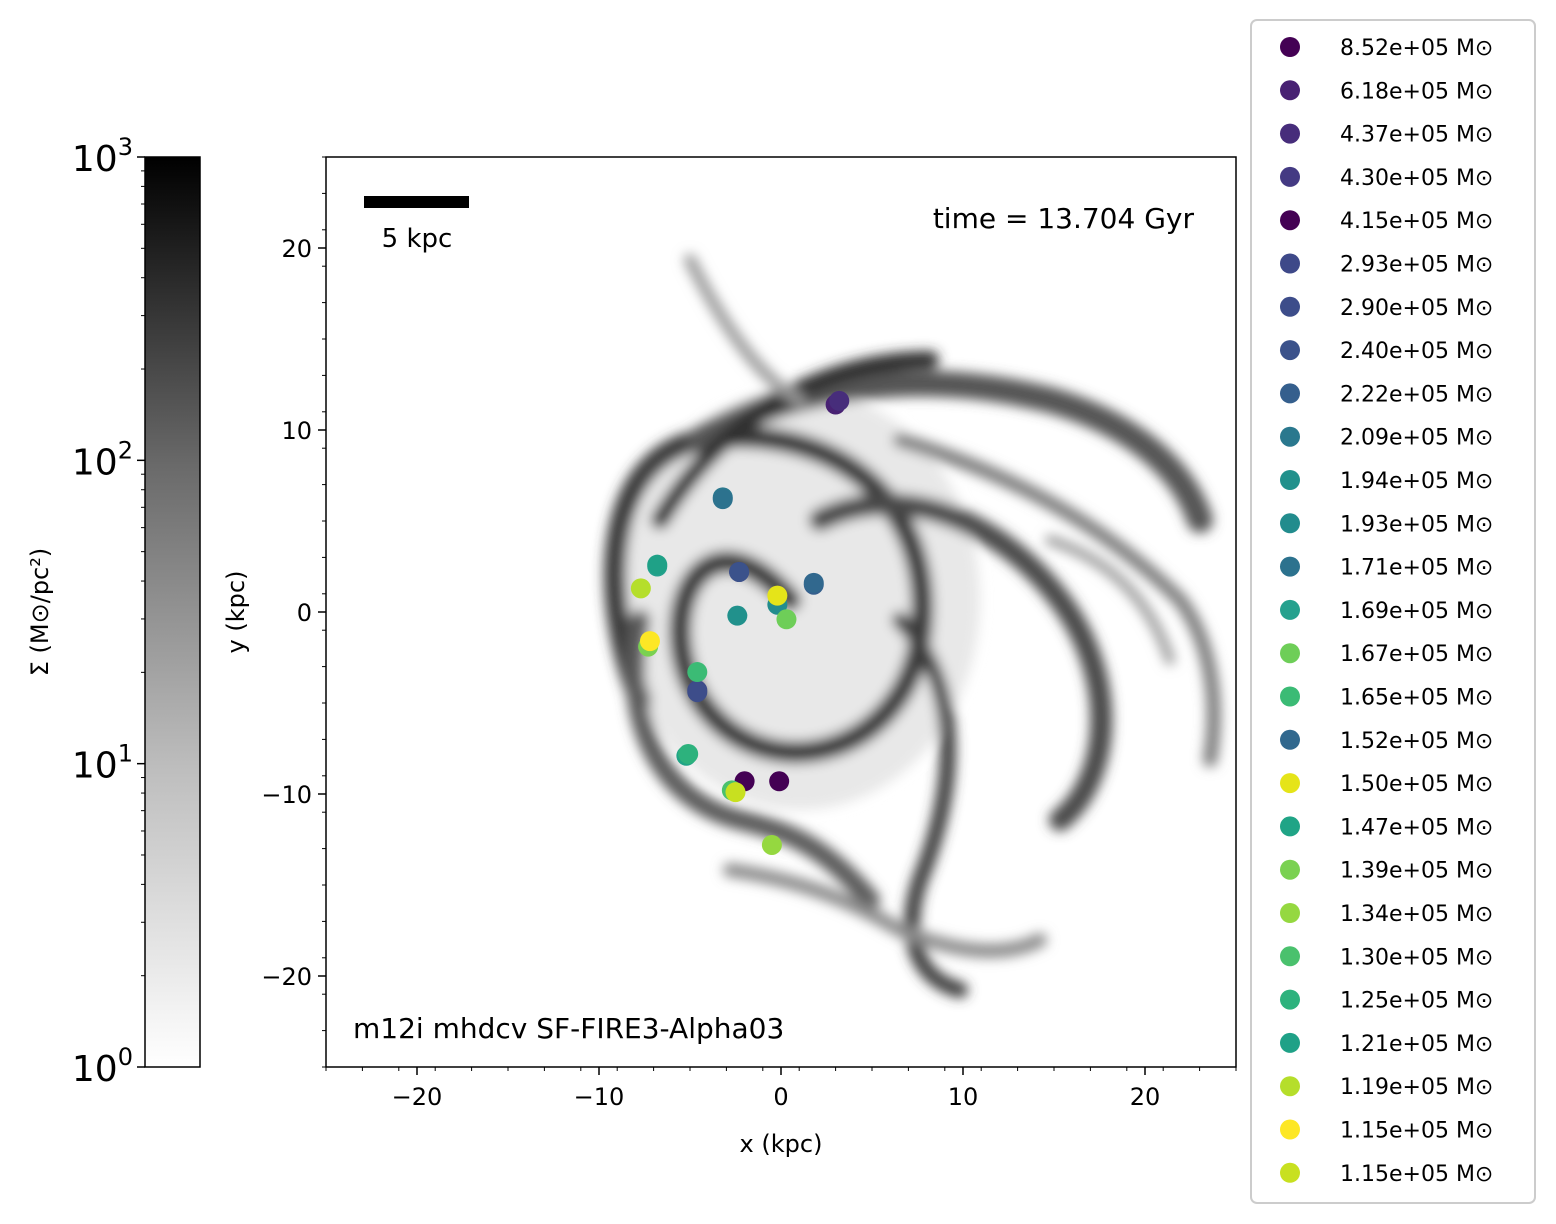 Image resolution: width=1556 pixels, height=1224 pixels. What do you see at coordinates (1416, 741) in the screenshot?
I see `legend-label: 1.52e+05 M⊙` at bounding box center [1416, 741].